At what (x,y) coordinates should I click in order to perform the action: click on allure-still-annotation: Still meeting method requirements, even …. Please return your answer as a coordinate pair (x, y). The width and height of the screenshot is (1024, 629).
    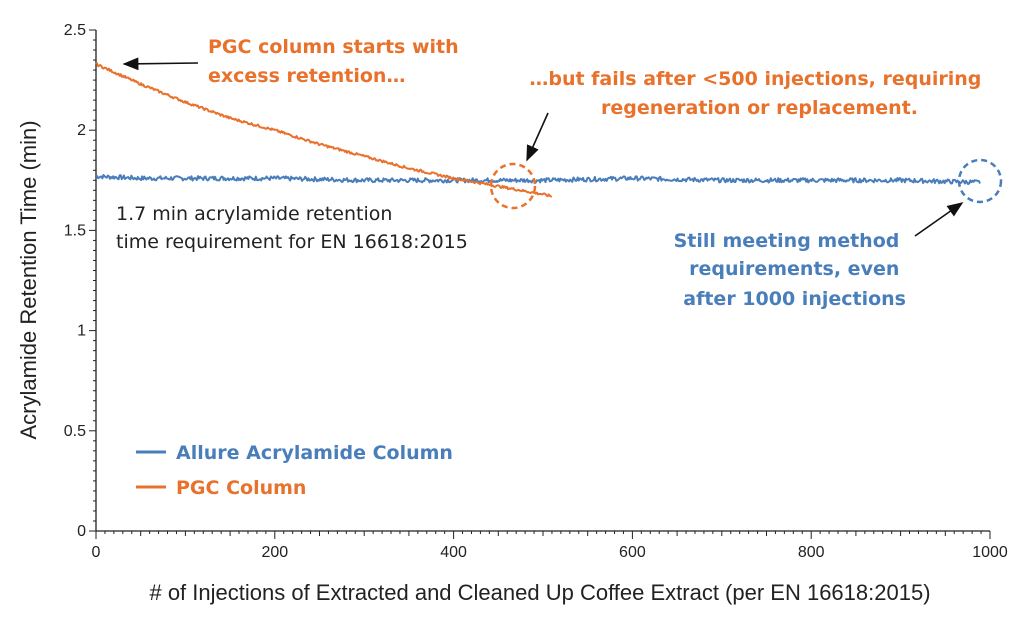
    Looking at the image, I should click on (790, 270).